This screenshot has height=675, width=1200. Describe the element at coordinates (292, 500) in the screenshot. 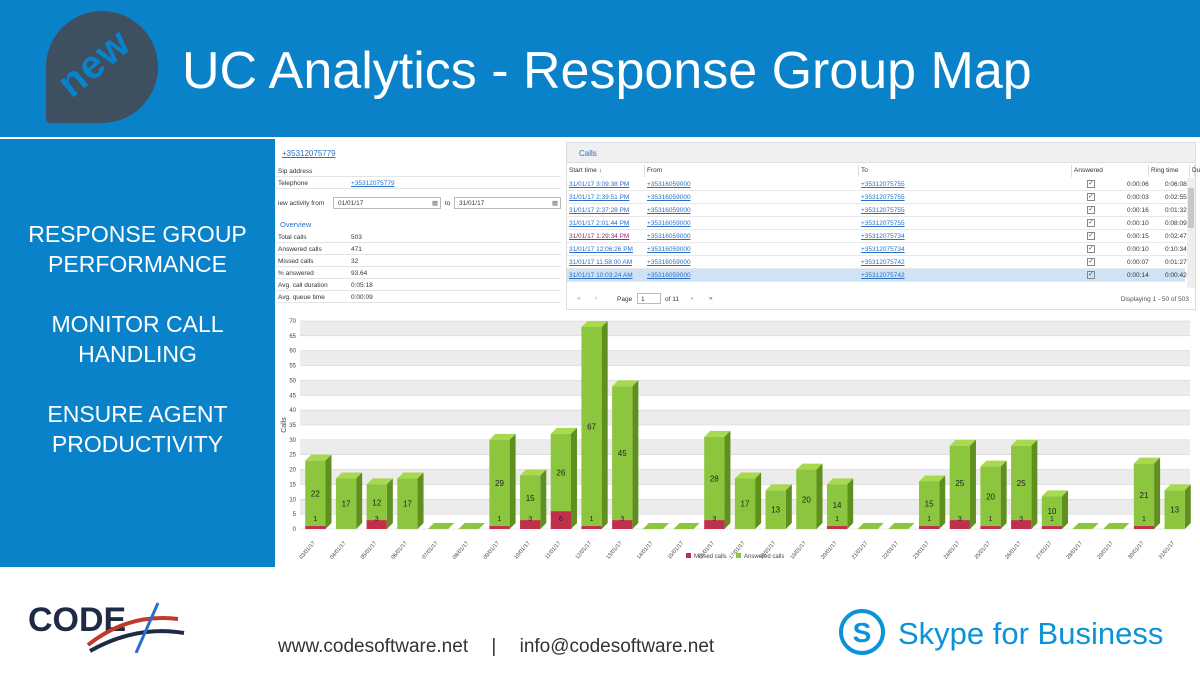

I see `y-tick-label: 10` at that location.